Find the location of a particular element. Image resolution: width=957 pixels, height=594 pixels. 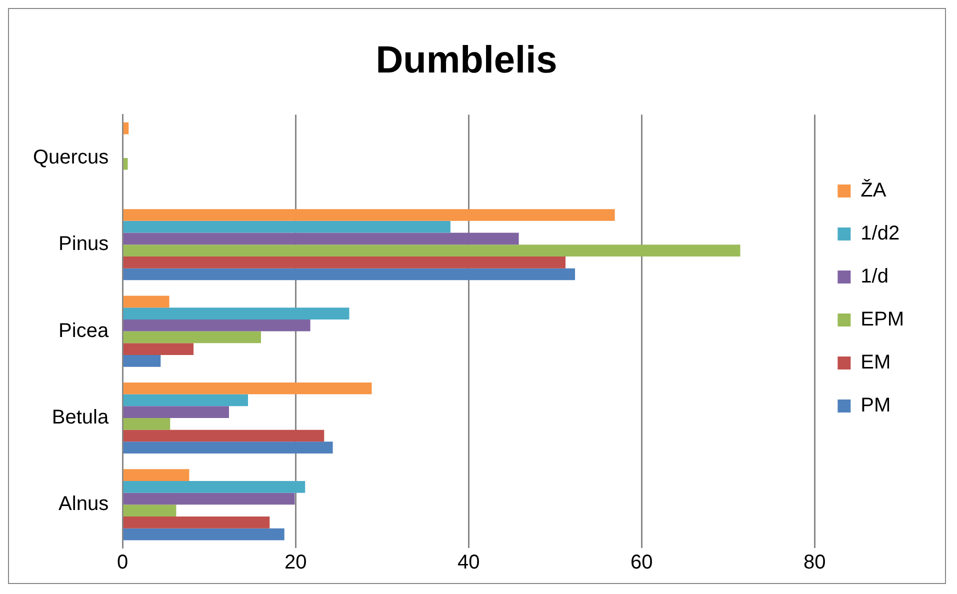

y-tick-label: Betula is located at coordinates (81, 417).